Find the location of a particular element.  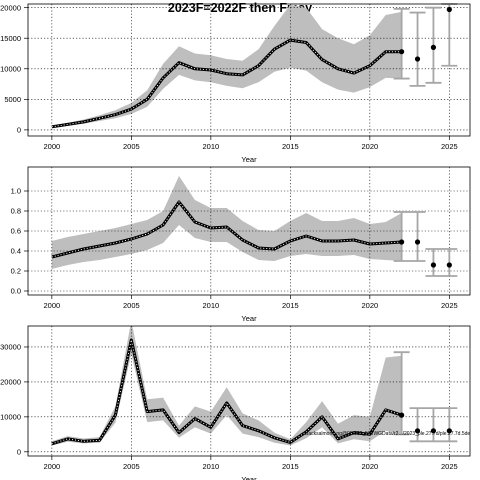

y-tick-label: 0.0 is located at coordinates (16, 291).